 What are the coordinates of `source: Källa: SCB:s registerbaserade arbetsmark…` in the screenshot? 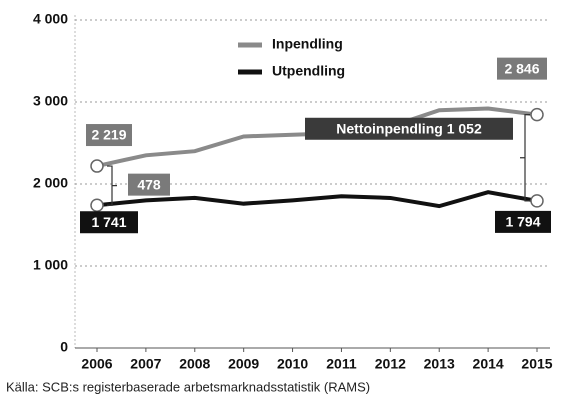 It's located at (188, 386).